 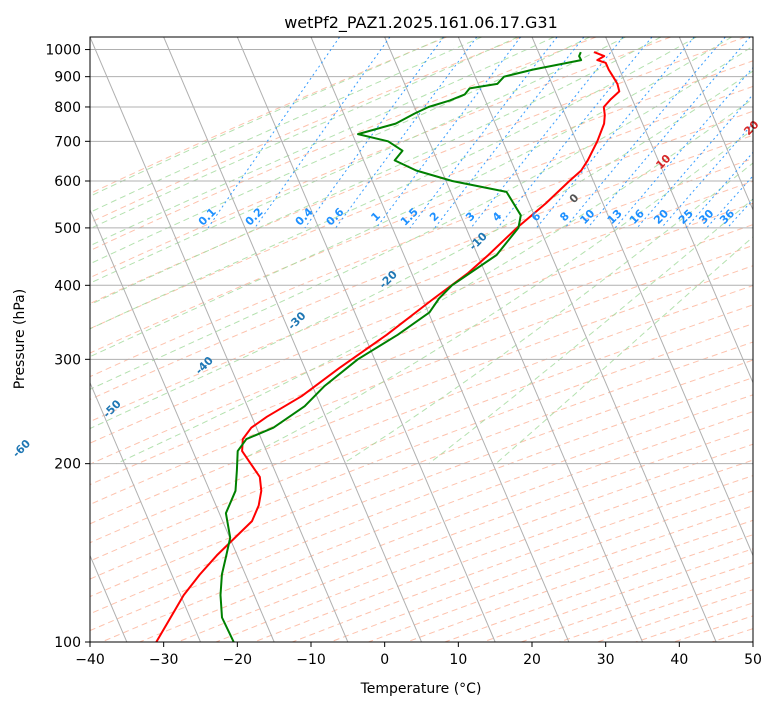 What do you see at coordinates (751, 128) in the screenshot?
I see `warm-isotherm-label: 20` at bounding box center [751, 128].